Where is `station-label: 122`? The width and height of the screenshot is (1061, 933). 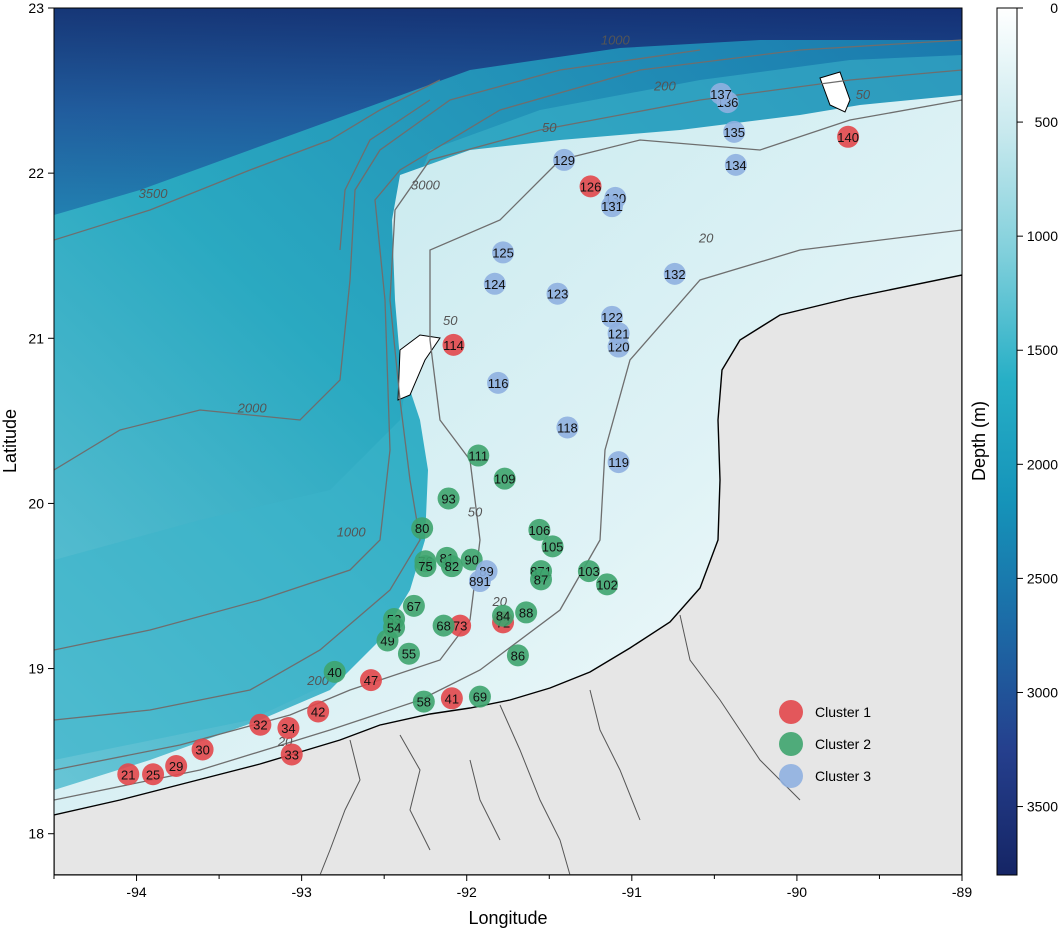 station-label: 122 is located at coordinates (612, 317).